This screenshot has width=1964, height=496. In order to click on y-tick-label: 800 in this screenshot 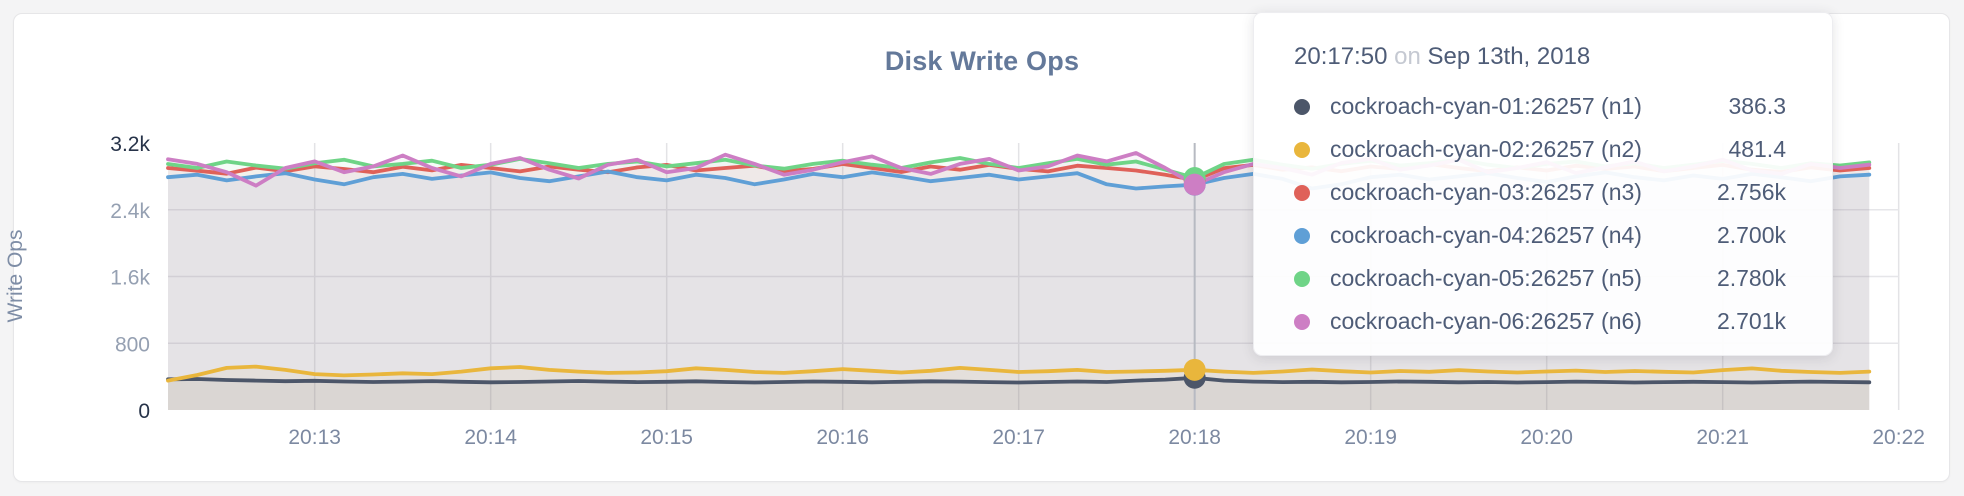, I will do `click(132, 344)`.